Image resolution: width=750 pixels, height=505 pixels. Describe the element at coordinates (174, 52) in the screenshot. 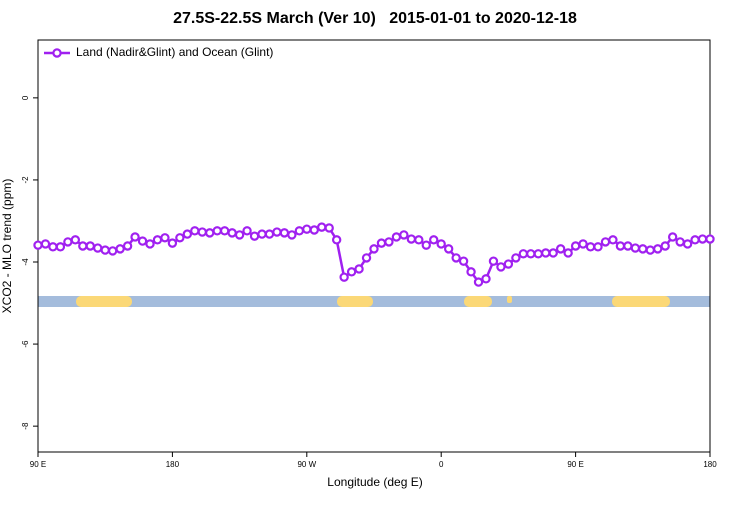

I see `legend-label: Land (Nadir&Glint) and Ocean (Glint)` at that location.